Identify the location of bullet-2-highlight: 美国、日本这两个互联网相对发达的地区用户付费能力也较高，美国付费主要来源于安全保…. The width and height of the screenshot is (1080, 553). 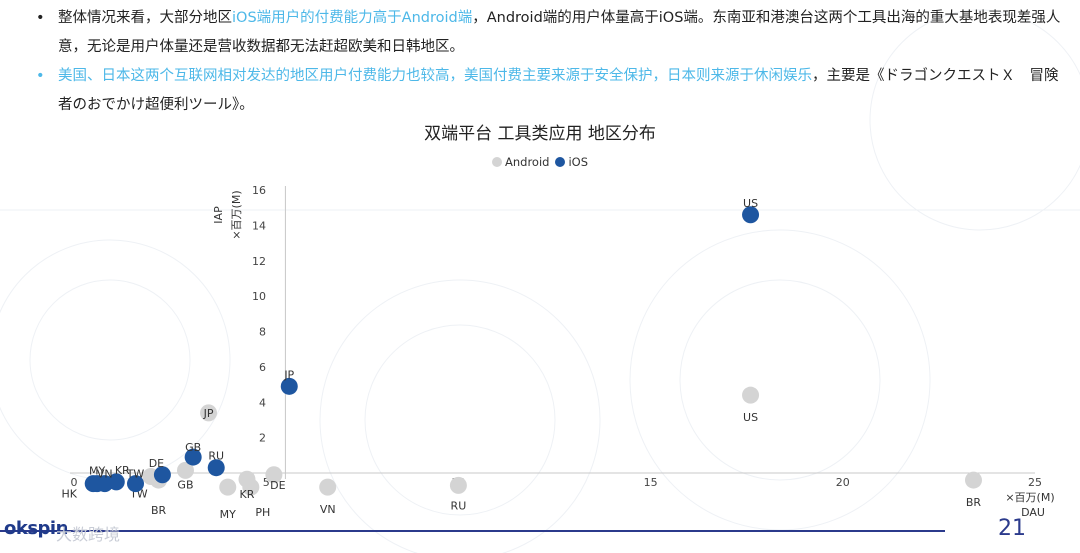
(435, 76).